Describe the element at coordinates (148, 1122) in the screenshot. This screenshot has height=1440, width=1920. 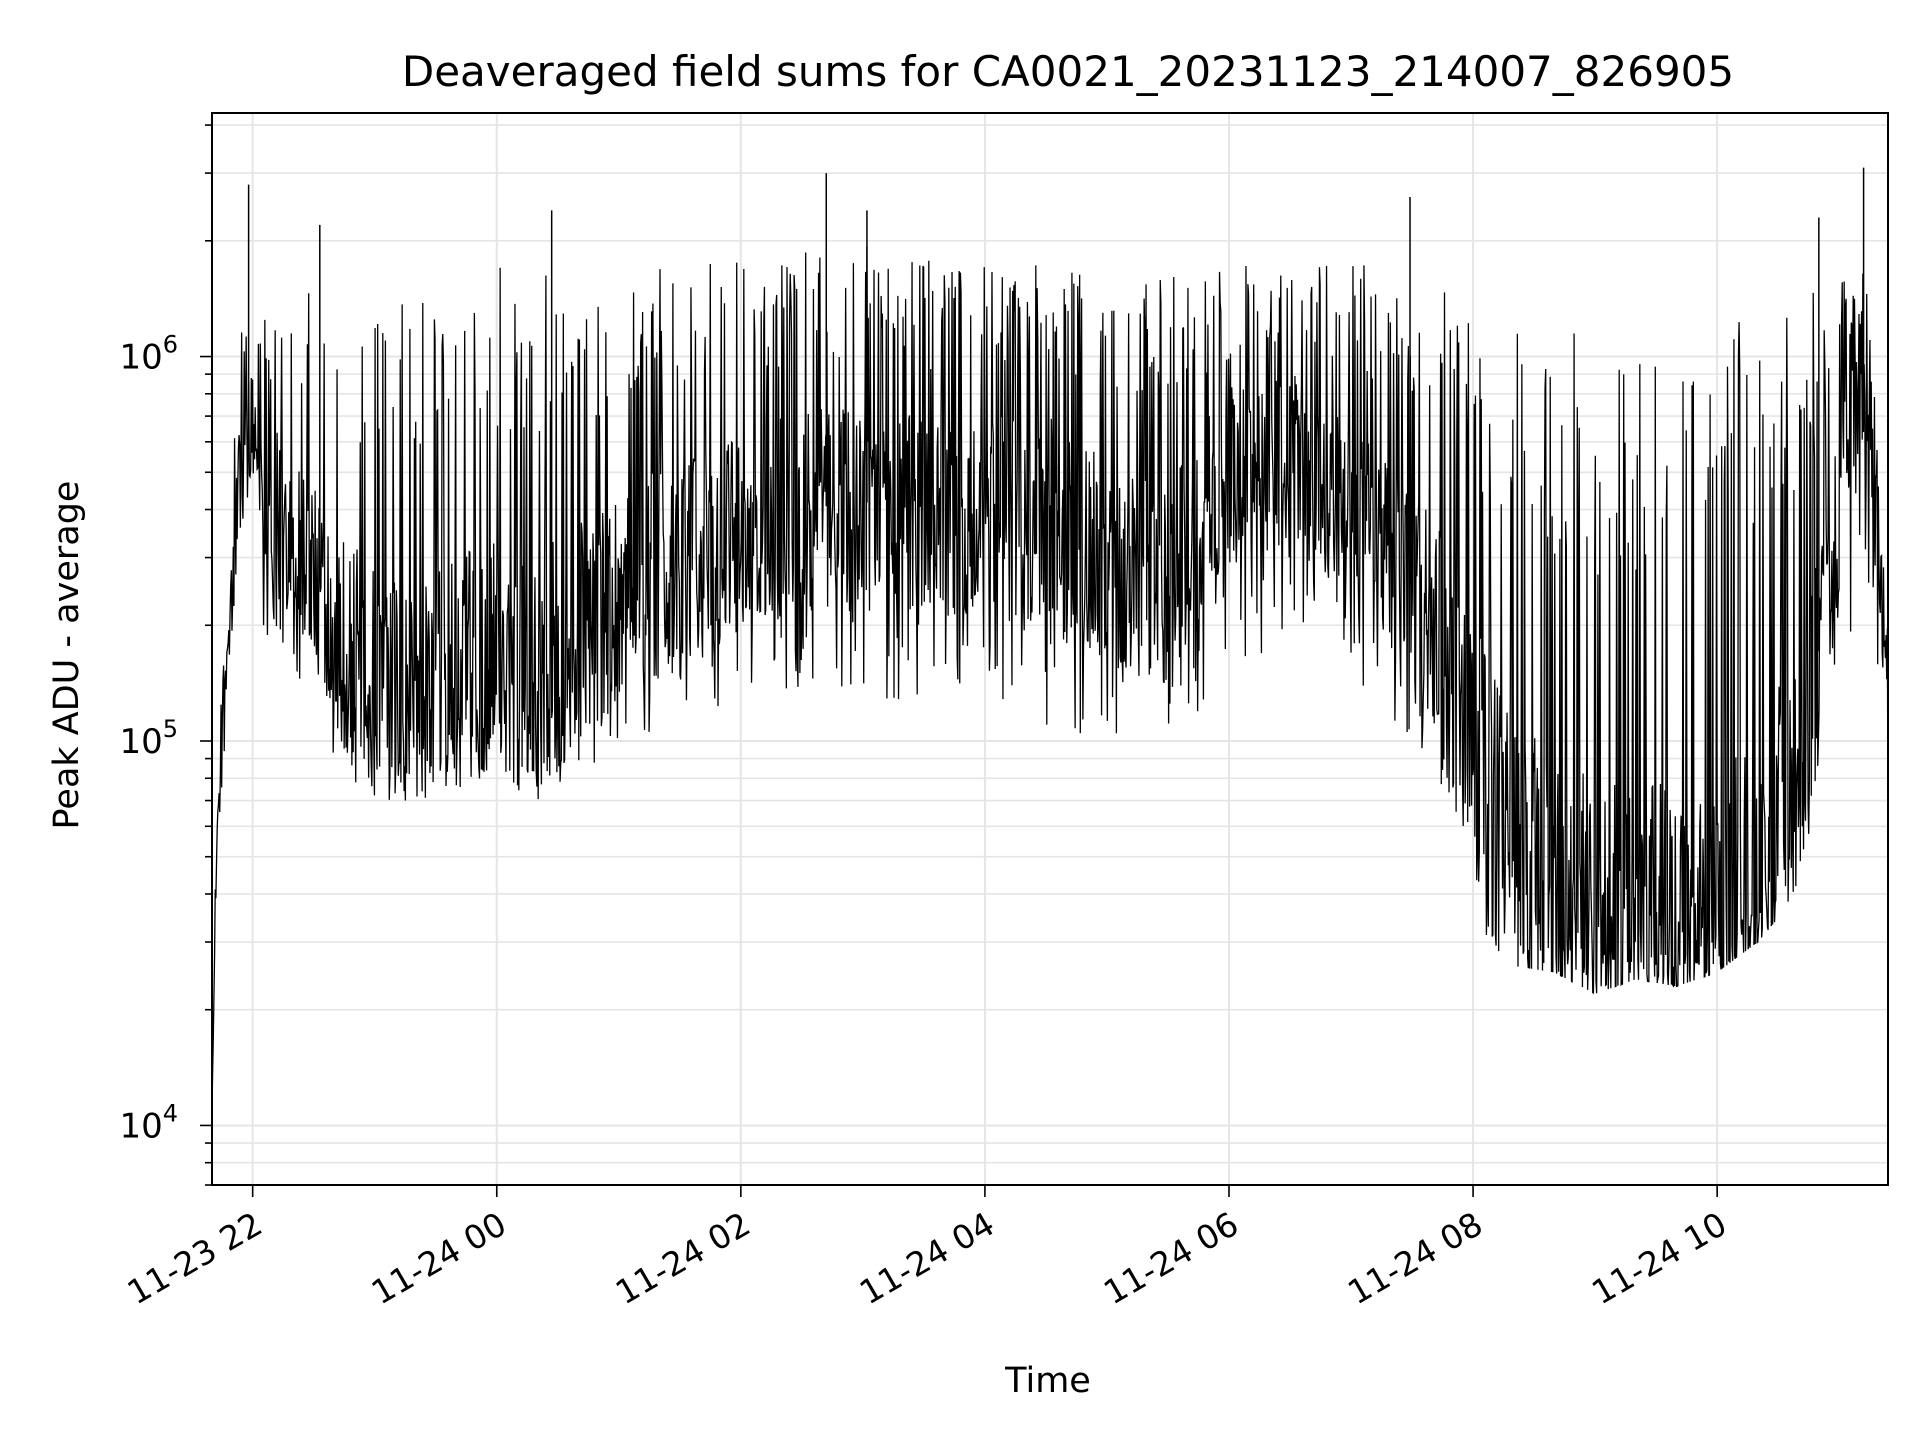
I see `y-tick-label: 10⁴` at that location.